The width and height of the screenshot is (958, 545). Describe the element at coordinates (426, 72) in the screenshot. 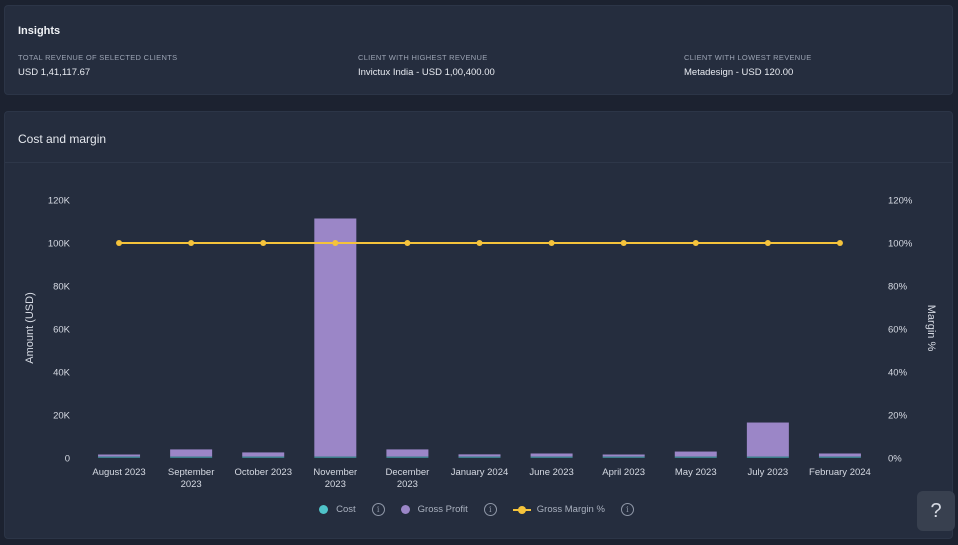

I see `metric-value: Invictux India - USD 1,00,400.00` at that location.